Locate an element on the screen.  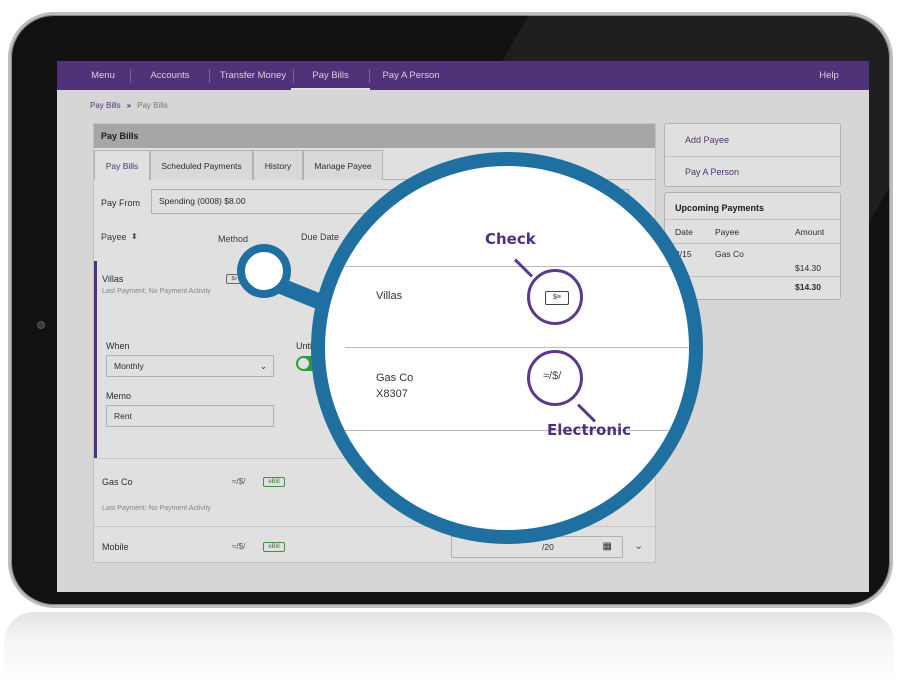
last-payment-villas: Last Payment: No Payment Activity is located at coordinates (156, 291).